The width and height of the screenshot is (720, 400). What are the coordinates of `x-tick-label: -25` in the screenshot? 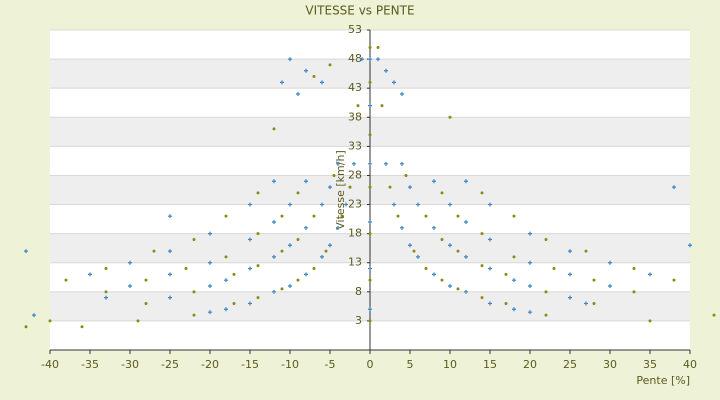 It's located at (170, 364).